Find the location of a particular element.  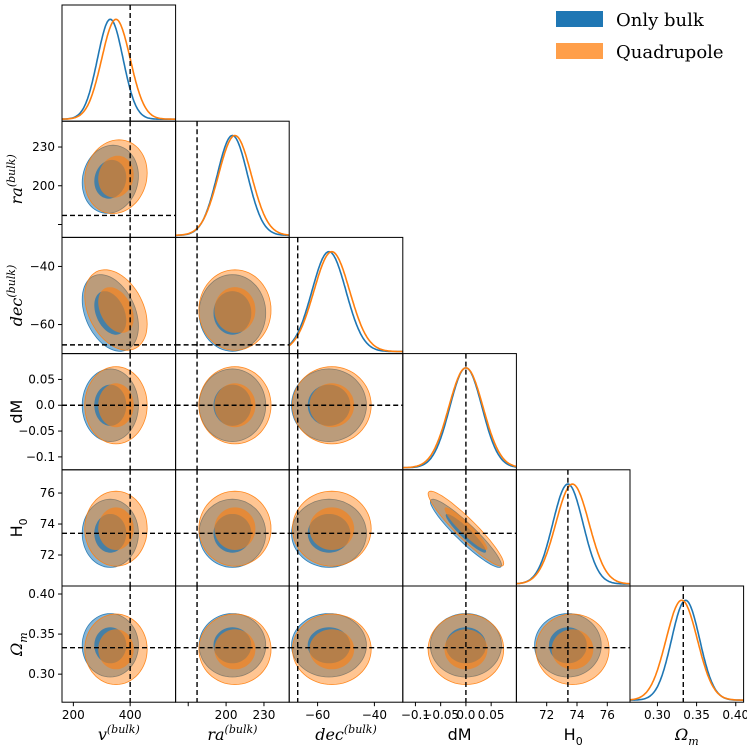

panel-ra-ra is located at coordinates (232, 179).